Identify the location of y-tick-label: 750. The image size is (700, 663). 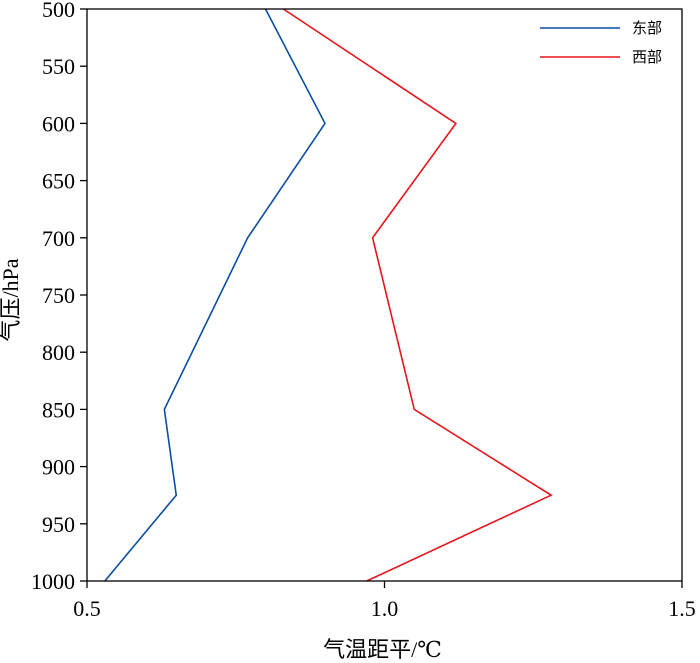
(58, 295).